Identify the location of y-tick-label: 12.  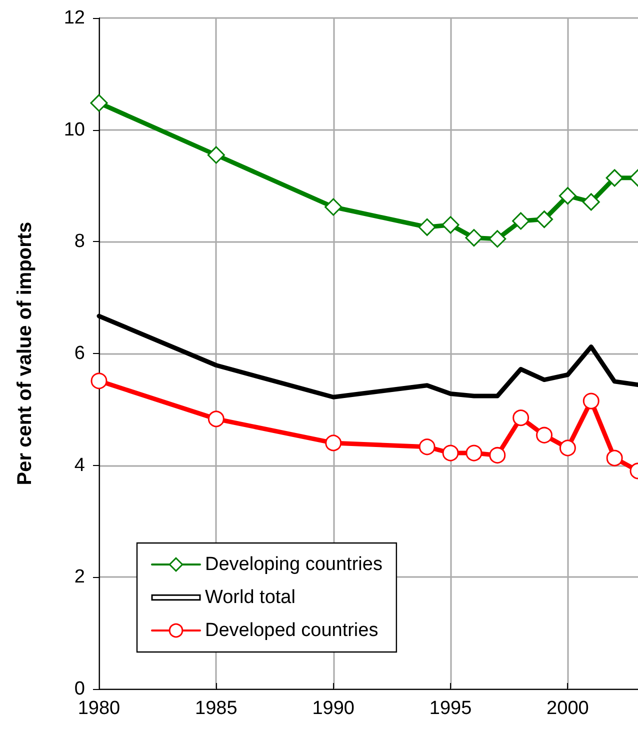
(74, 18).